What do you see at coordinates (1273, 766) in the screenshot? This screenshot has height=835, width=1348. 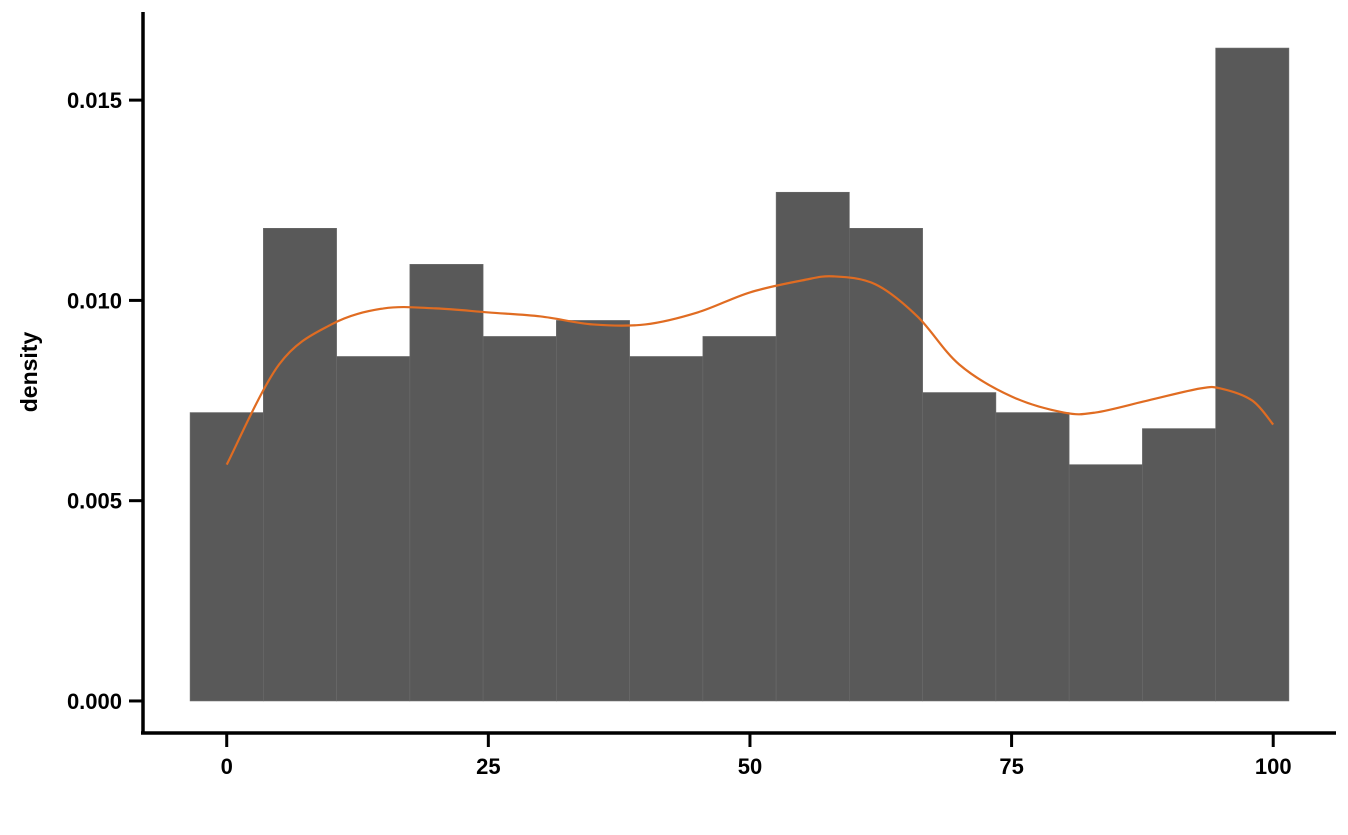 I see `x-tick-label: 100` at bounding box center [1273, 766].